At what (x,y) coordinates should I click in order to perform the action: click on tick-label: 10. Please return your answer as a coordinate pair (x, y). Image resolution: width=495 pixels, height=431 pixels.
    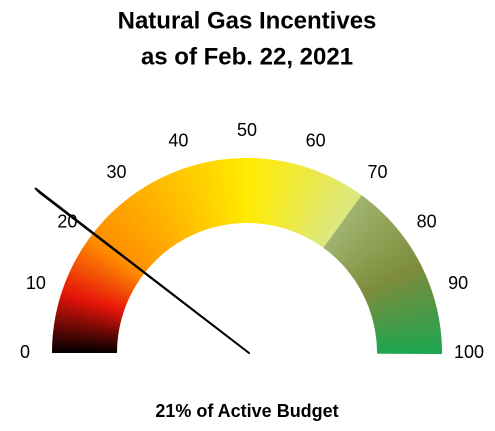
    Looking at the image, I should click on (36, 283).